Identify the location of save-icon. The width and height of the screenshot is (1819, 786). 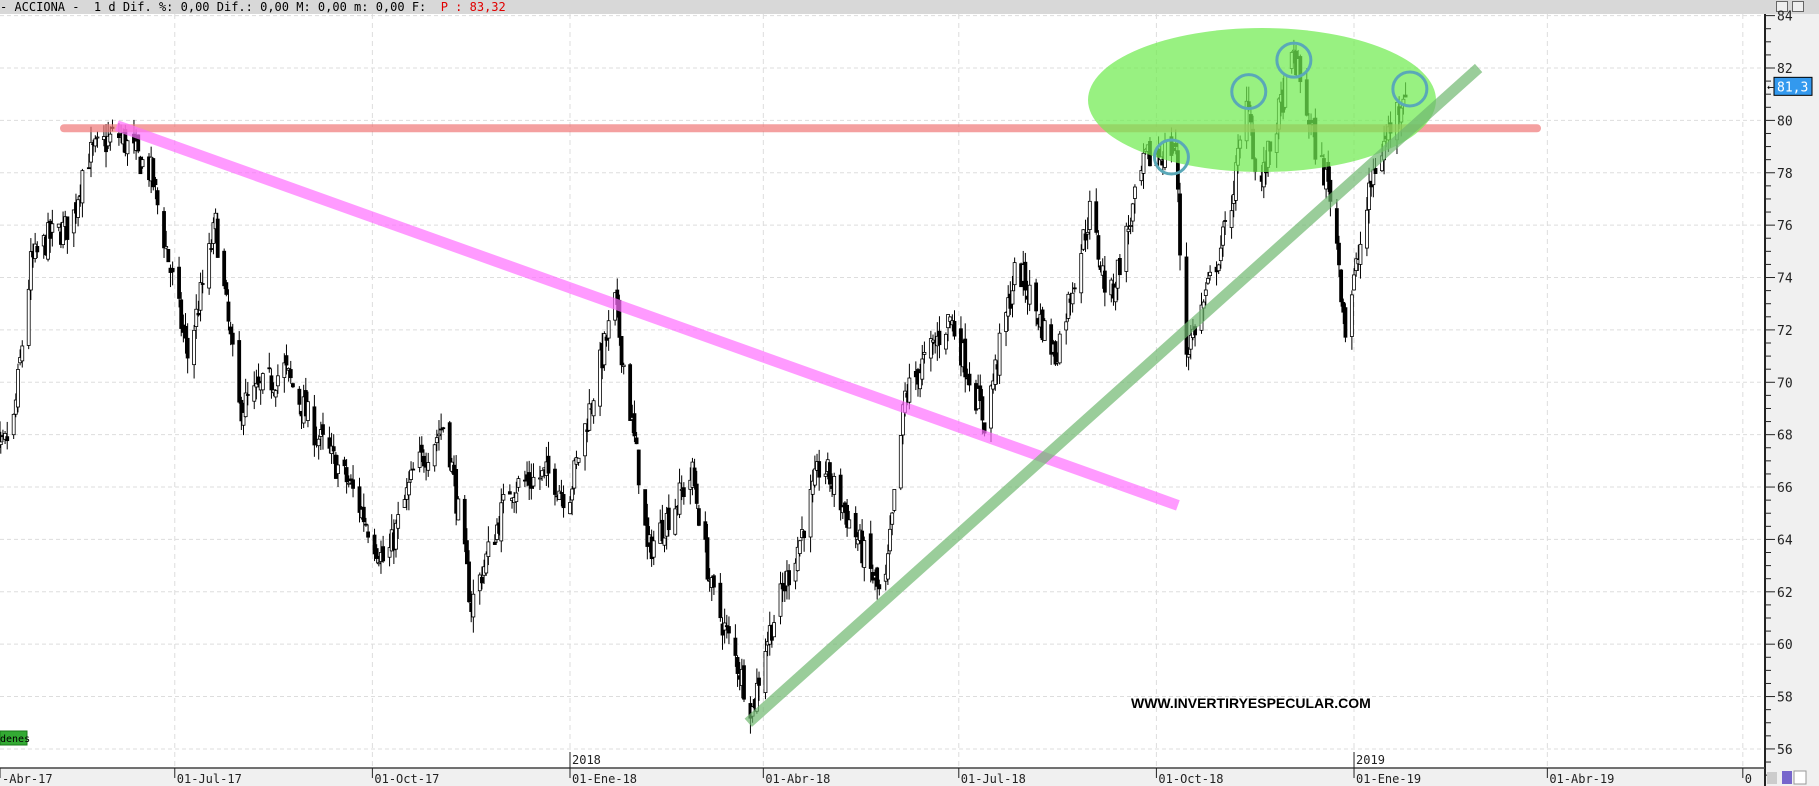
(1787, 777).